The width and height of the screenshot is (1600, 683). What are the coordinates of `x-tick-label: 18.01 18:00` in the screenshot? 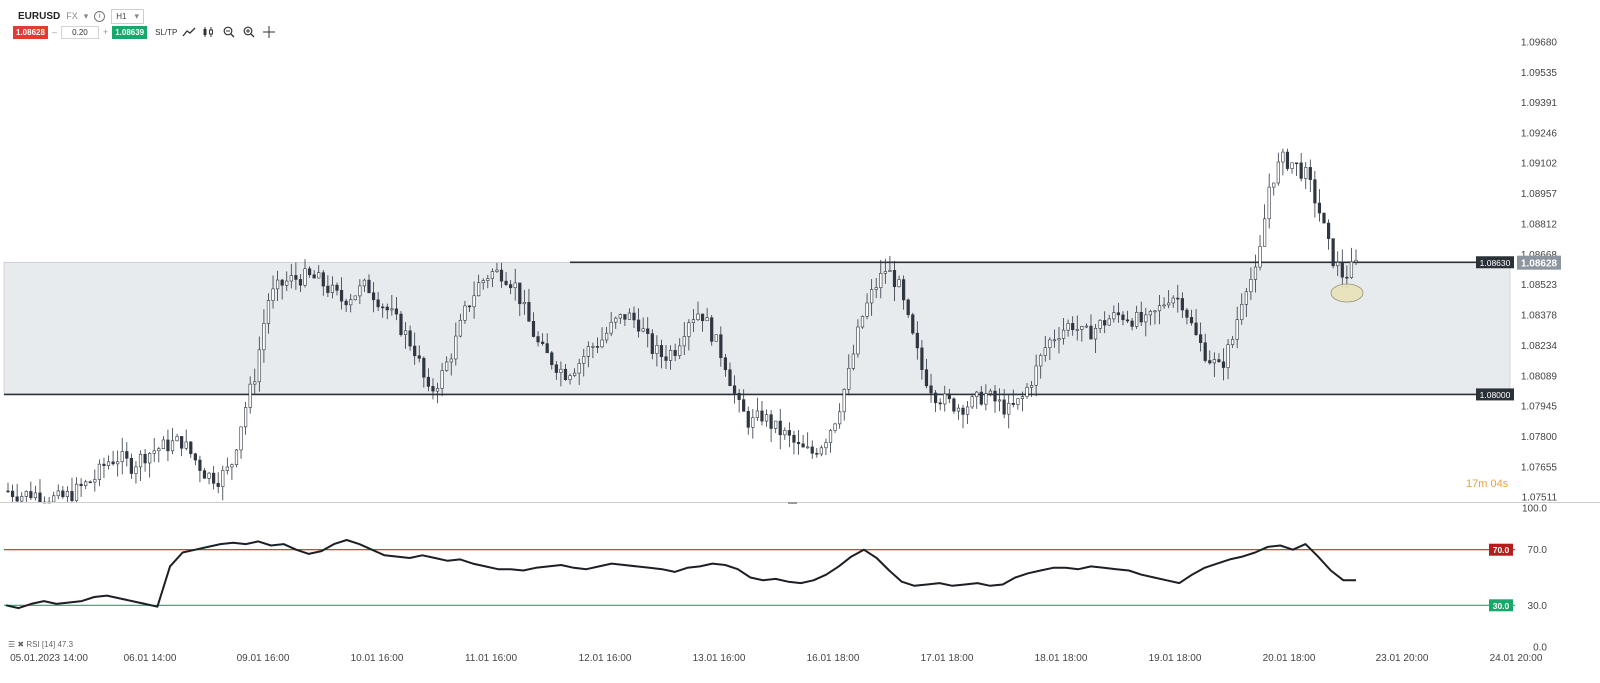 It's located at (1061, 658).